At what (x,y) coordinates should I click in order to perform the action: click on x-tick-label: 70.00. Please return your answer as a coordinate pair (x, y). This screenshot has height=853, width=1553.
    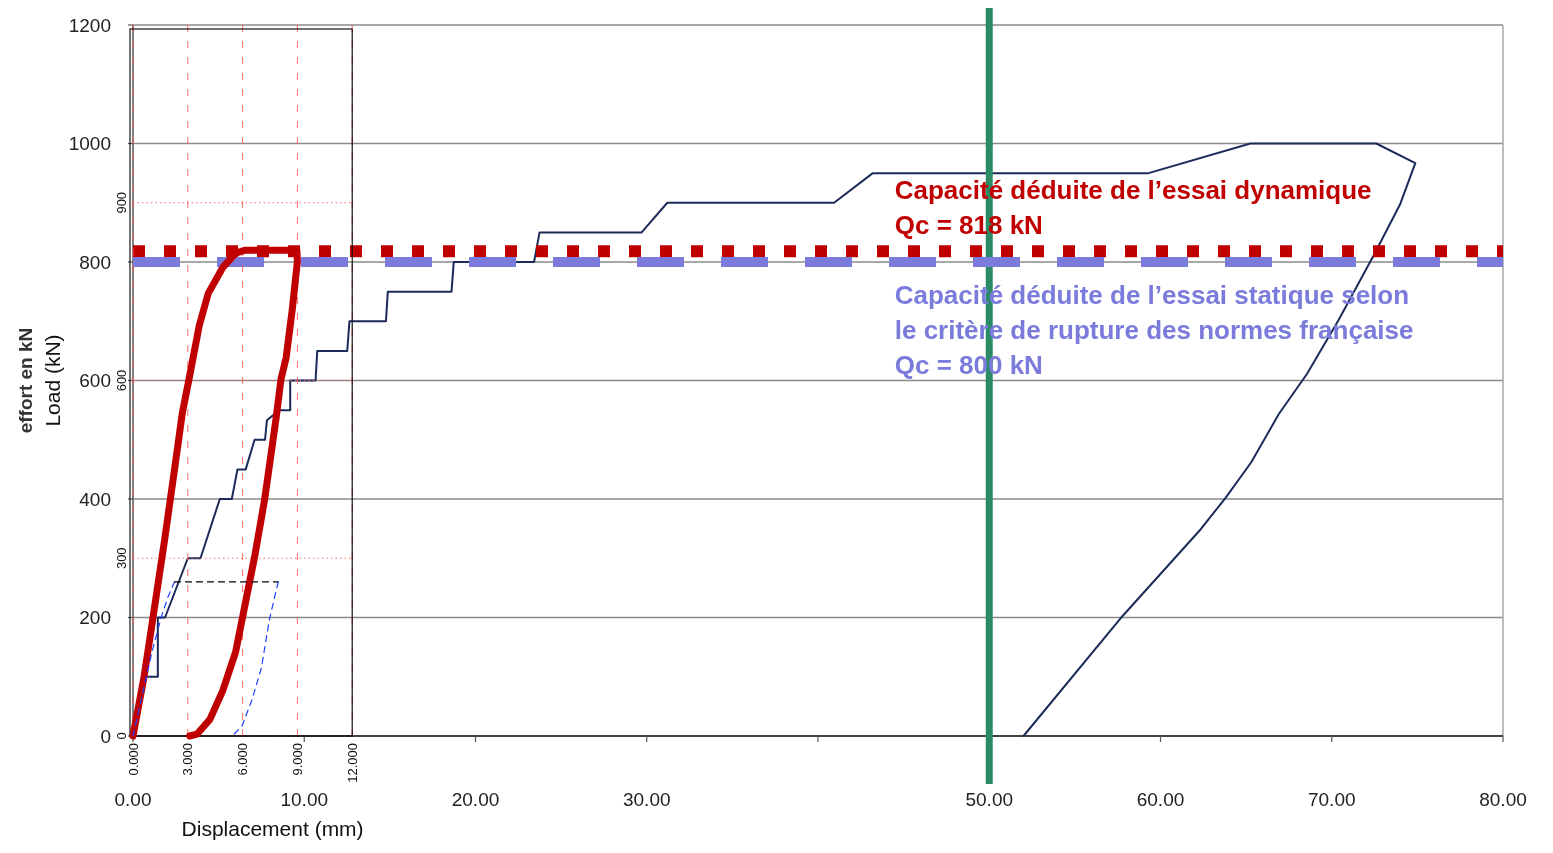
    Looking at the image, I should click on (1331, 799).